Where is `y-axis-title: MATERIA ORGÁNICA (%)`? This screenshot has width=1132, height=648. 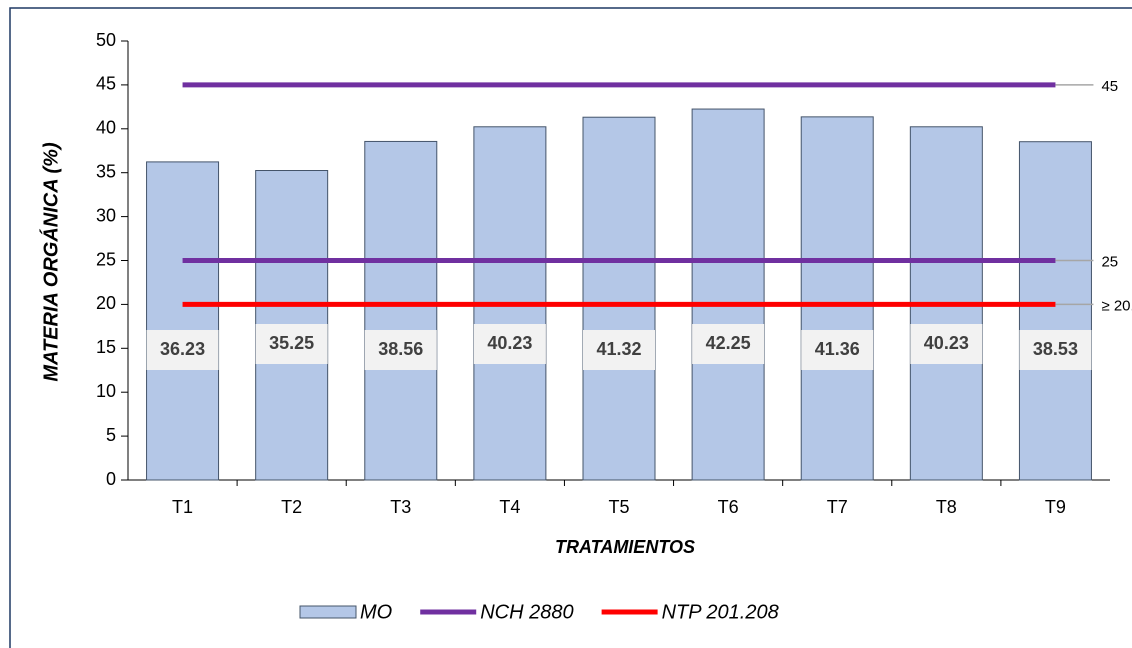 y-axis-title: MATERIA ORGÁNICA (%) is located at coordinates (50, 262).